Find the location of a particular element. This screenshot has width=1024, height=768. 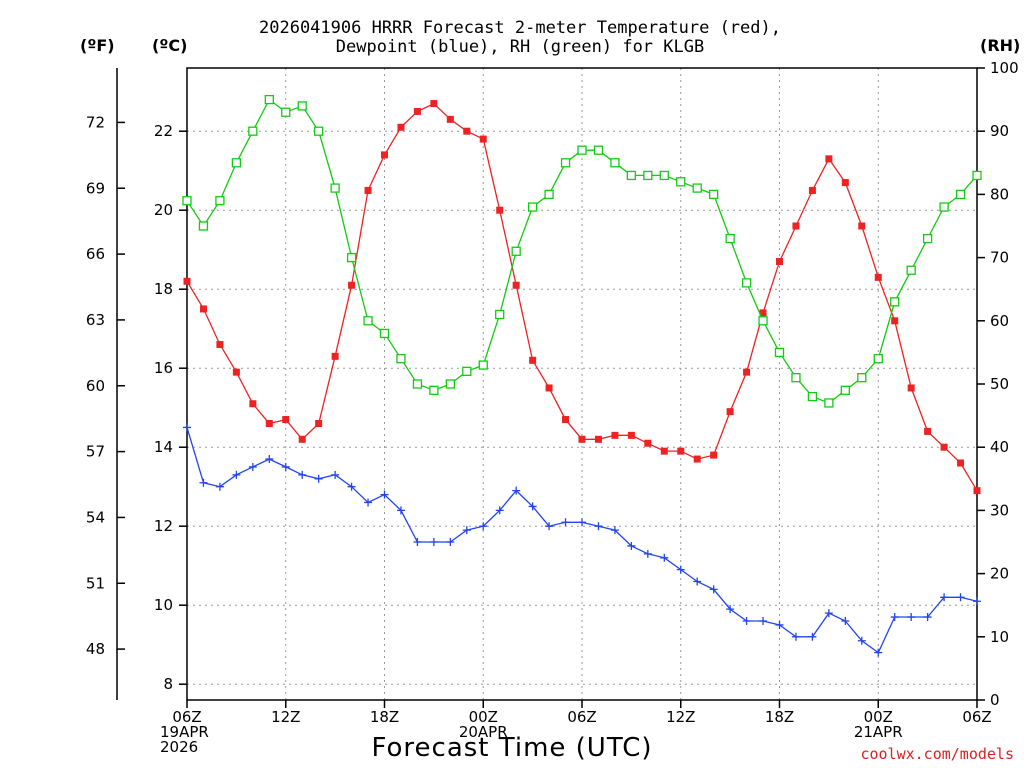

celsius-tick-label: 22 is located at coordinates (163, 131).